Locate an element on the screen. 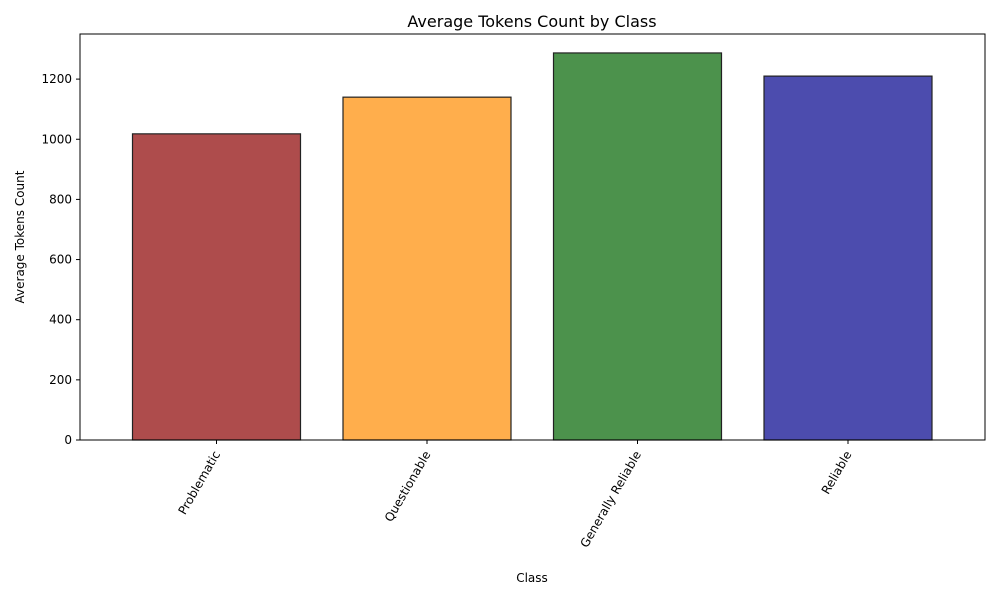 This screenshot has width=1000, height=600. y-tick-label: 400 is located at coordinates (60, 320).